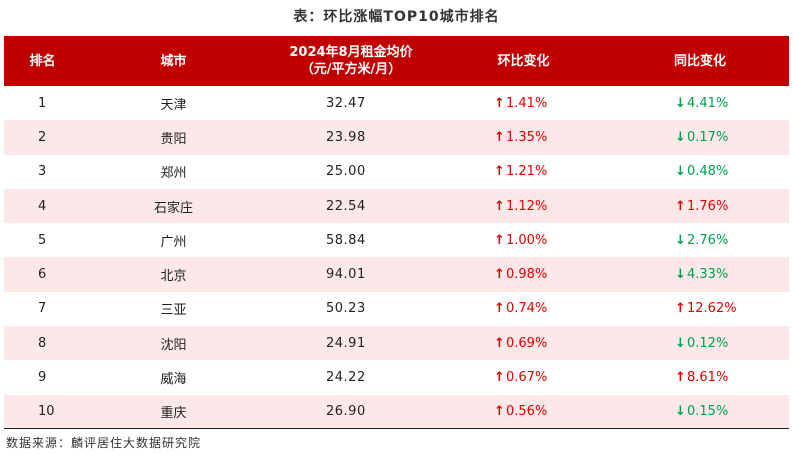  Describe the element at coordinates (346, 240) in the screenshot. I see `price-cell: 58.84` at that location.